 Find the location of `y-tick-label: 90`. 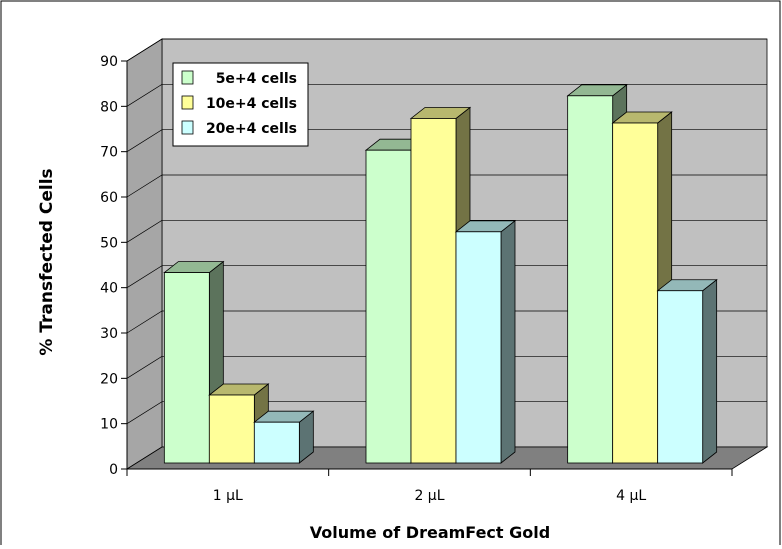

y-tick-label: 90 is located at coordinates (109, 62).